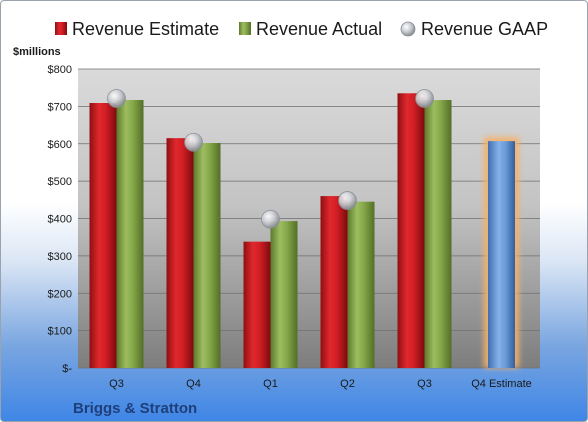 The image size is (588, 422). I want to click on y-axis-unit-label: $millions, so click(37, 52).